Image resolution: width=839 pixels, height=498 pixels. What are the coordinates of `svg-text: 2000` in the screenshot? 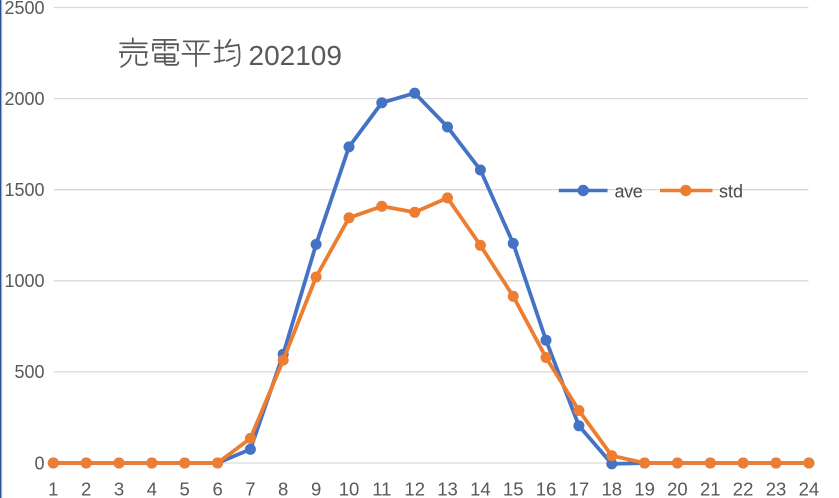 It's located at (24, 99).